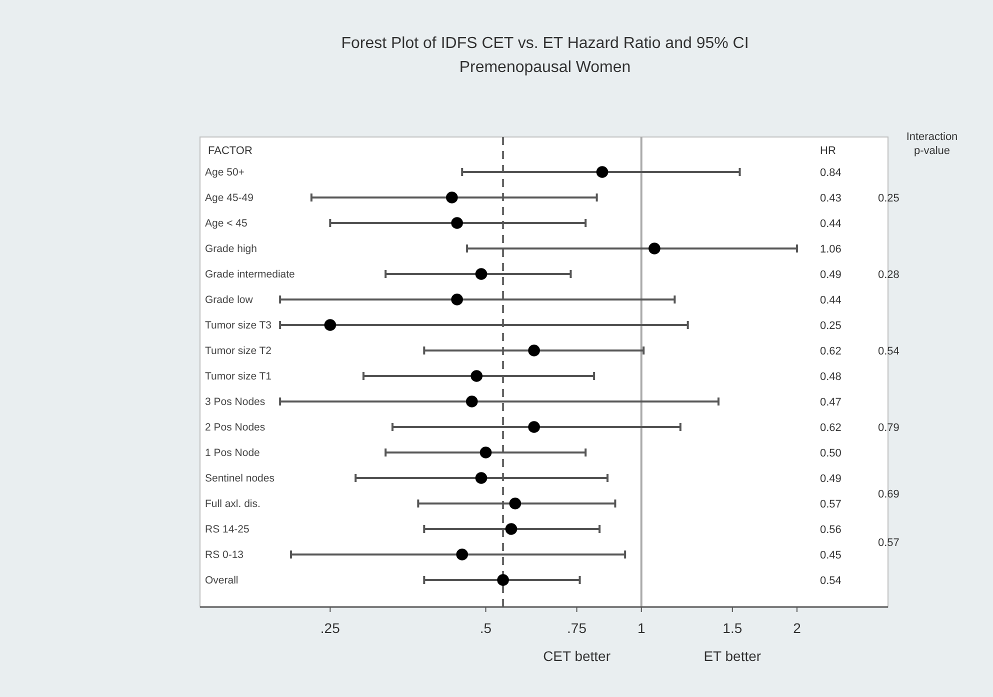 This screenshot has width=993, height=697. What do you see at coordinates (641, 628) in the screenshot?
I see `x-tick-label: 1` at bounding box center [641, 628].